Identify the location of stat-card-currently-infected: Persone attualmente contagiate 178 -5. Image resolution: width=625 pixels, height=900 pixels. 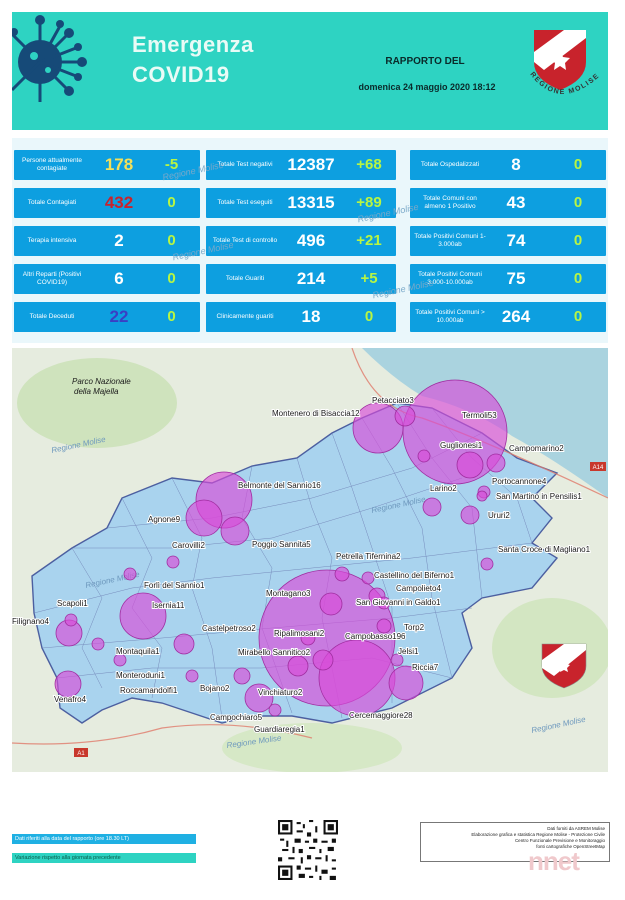
(107, 165).